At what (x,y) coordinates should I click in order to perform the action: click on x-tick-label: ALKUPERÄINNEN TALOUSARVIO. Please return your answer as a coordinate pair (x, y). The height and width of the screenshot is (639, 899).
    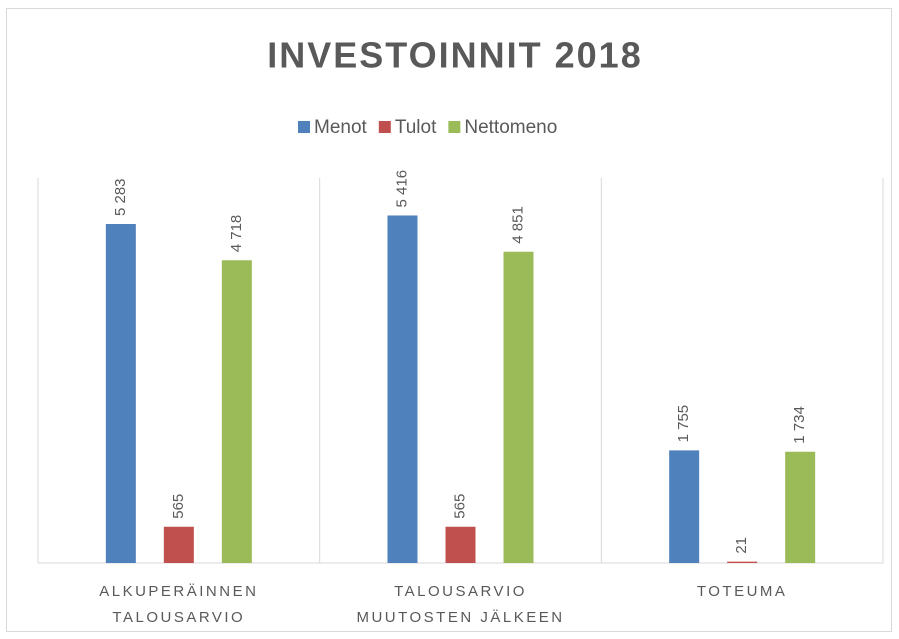
    Looking at the image, I should click on (178, 604).